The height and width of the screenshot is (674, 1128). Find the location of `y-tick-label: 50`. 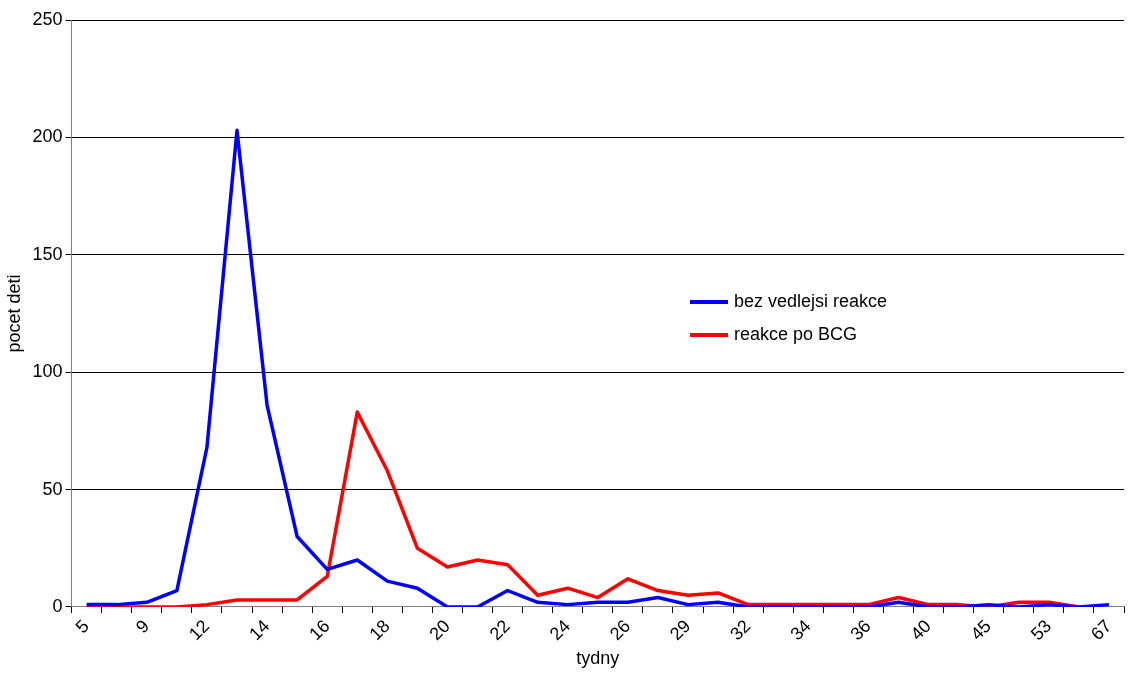

y-tick-label: 50 is located at coordinates (52, 488).